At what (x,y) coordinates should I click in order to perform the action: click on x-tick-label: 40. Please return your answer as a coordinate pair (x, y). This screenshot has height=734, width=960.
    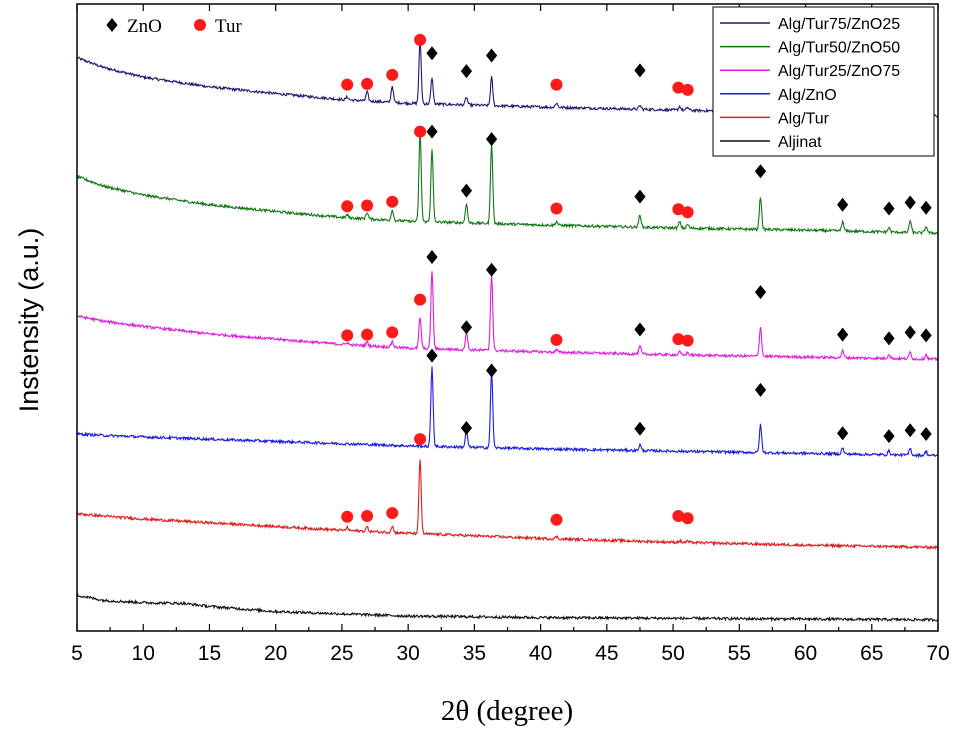
    Looking at the image, I should click on (540, 653).